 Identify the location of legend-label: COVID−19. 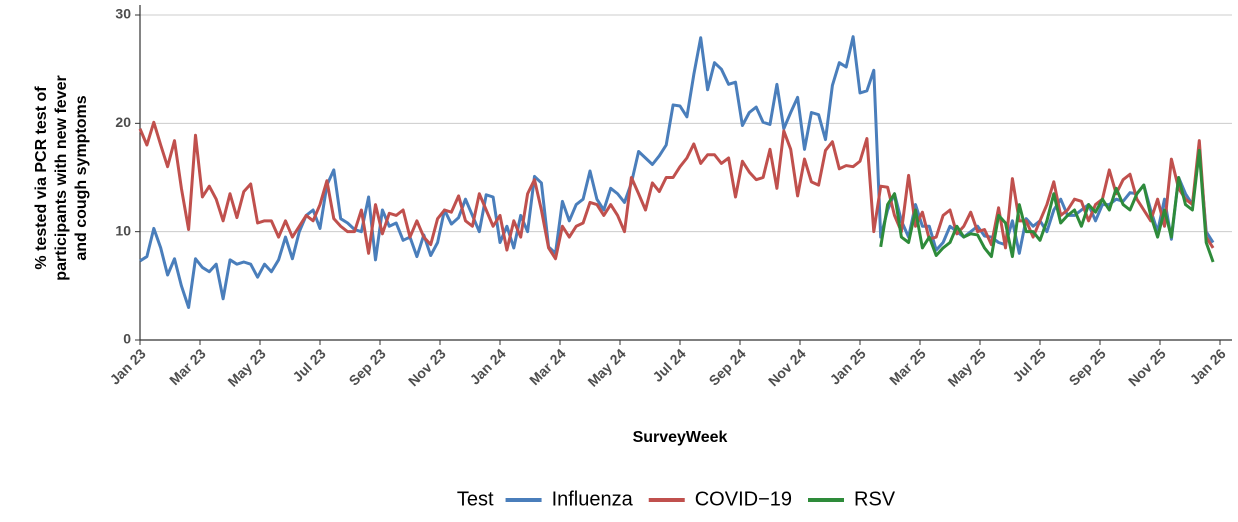
(743, 499).